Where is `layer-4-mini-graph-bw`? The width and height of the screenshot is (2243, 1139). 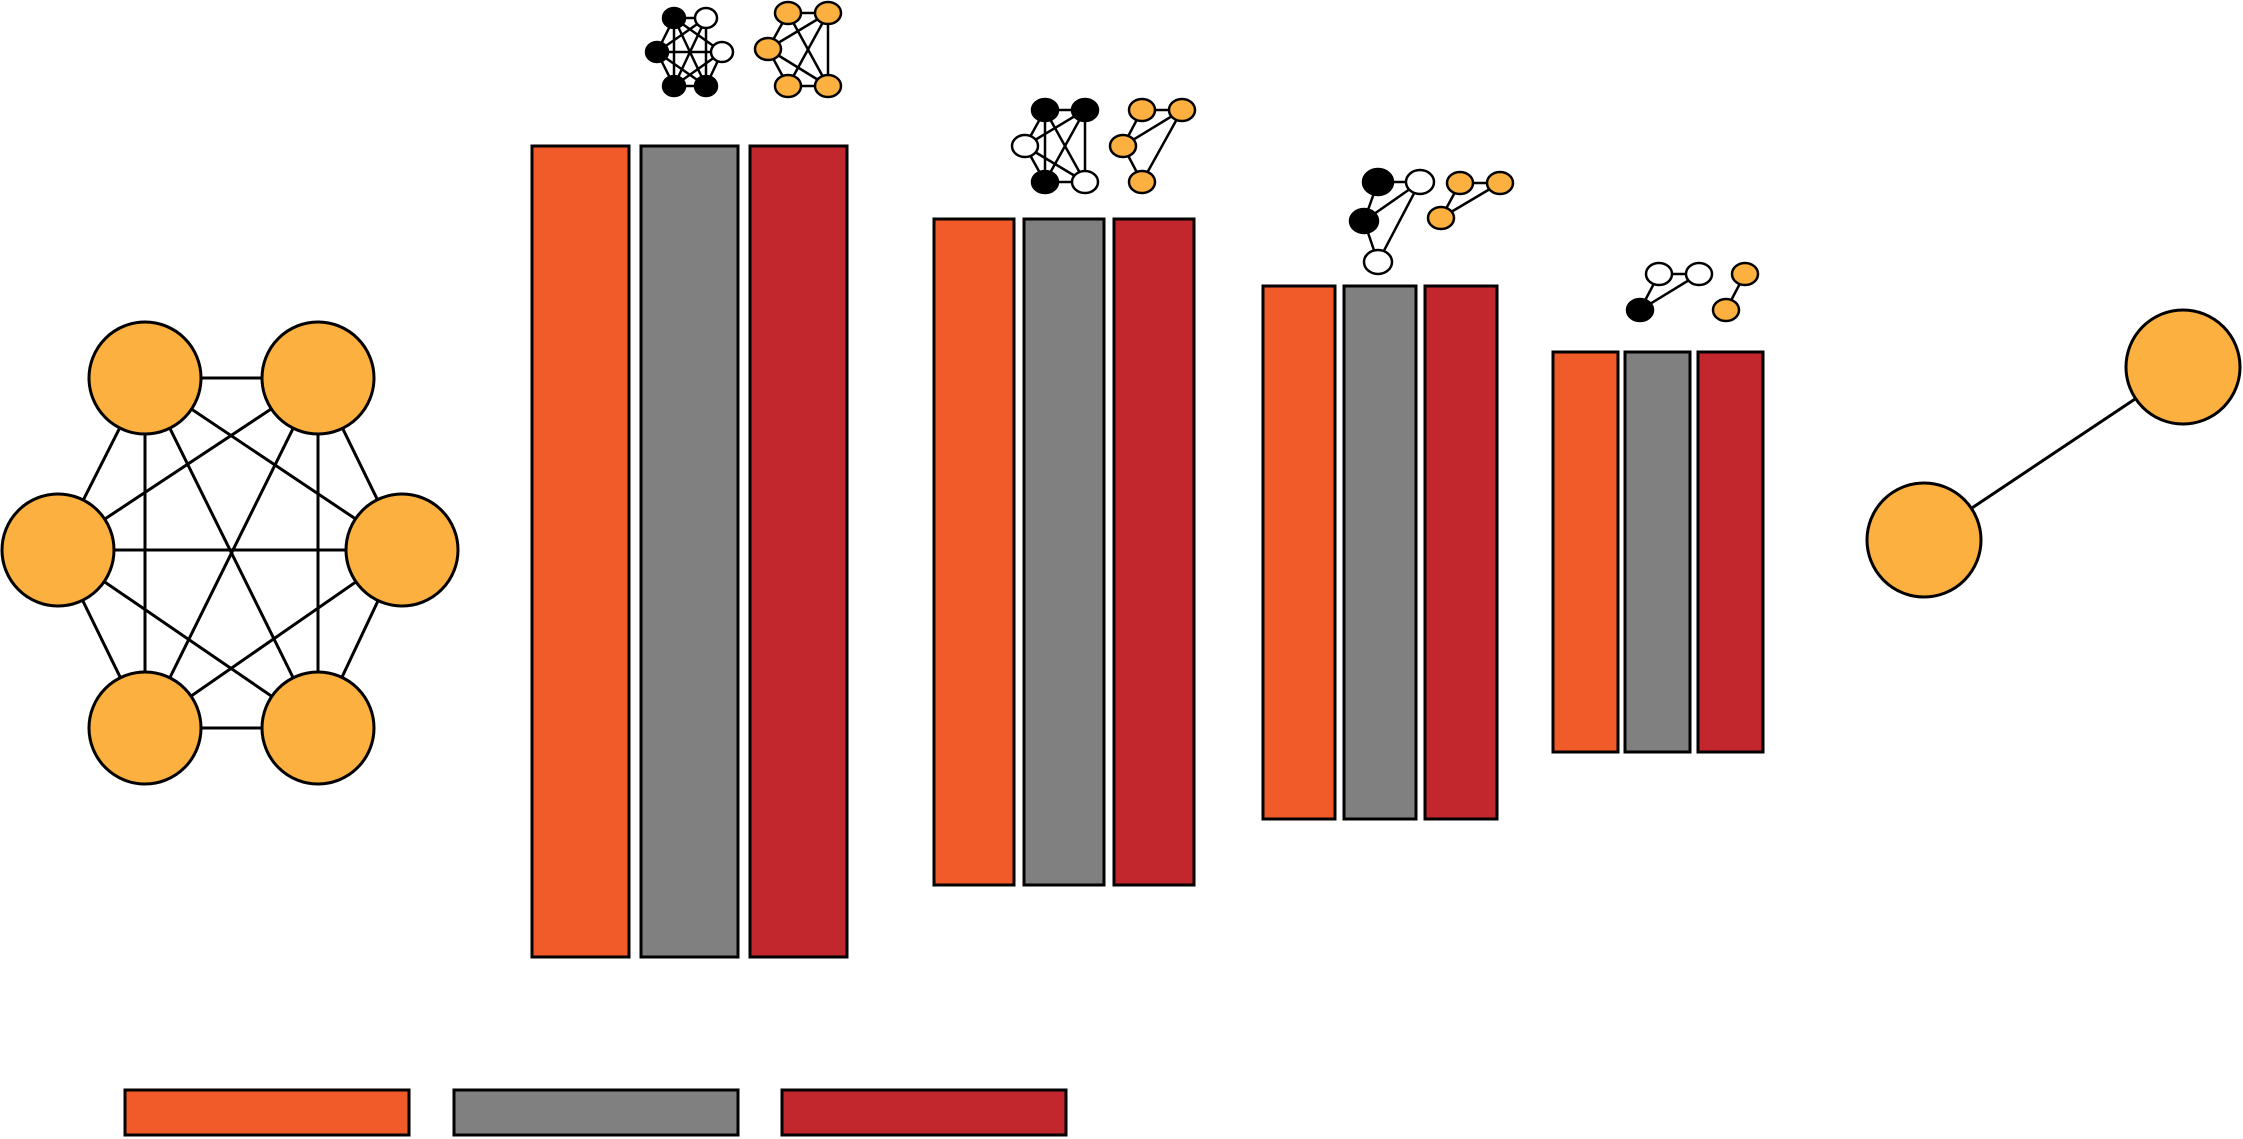
layer-4-mini-graph-bw is located at coordinates (1669, 292).